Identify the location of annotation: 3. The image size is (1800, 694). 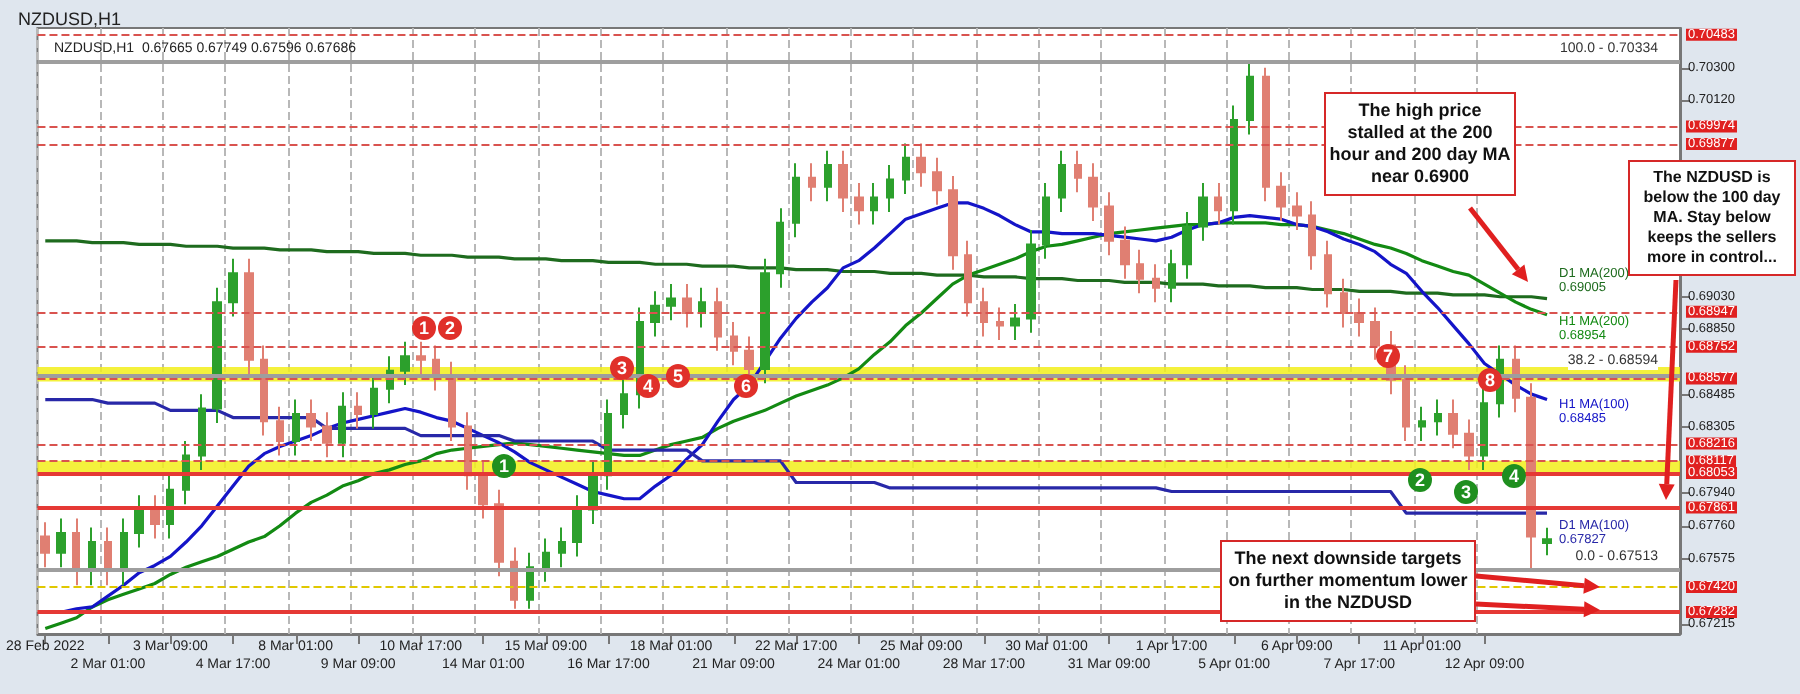
(622, 368).